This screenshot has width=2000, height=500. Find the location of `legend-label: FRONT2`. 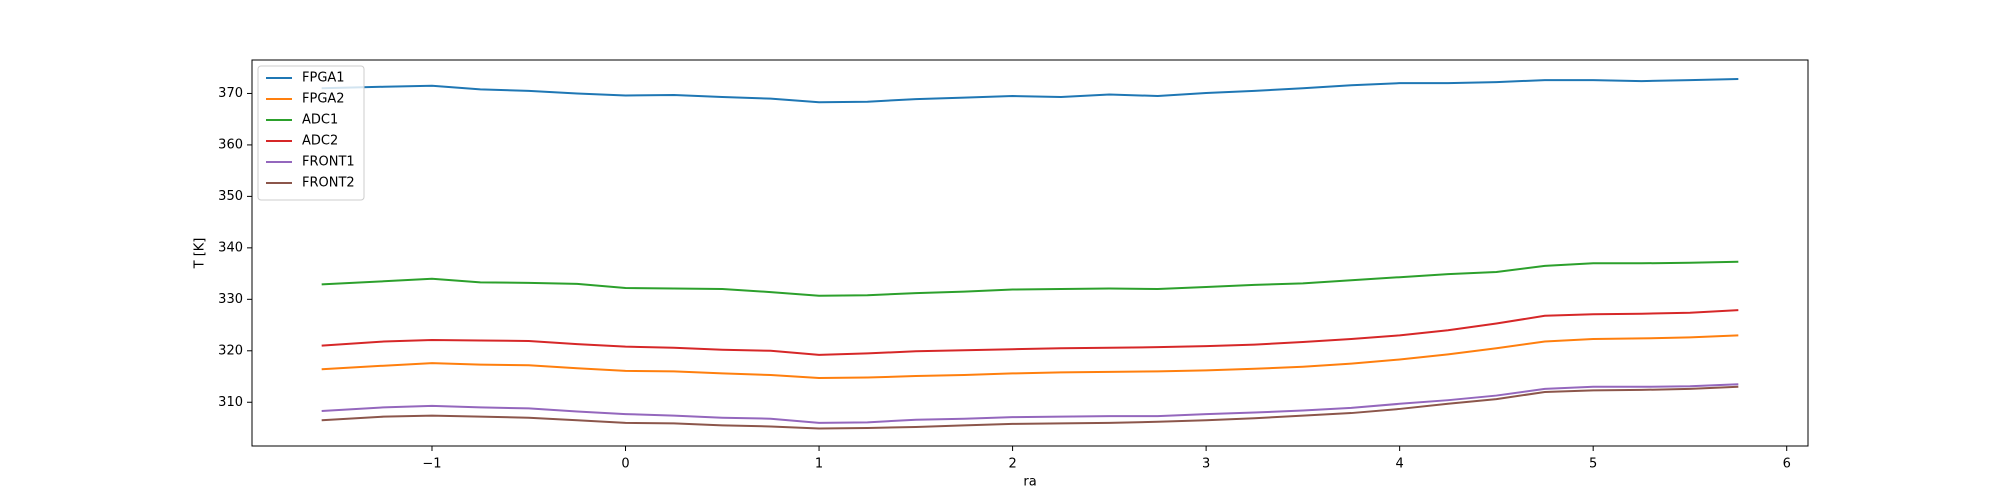

legend-label: FRONT2 is located at coordinates (328, 183).